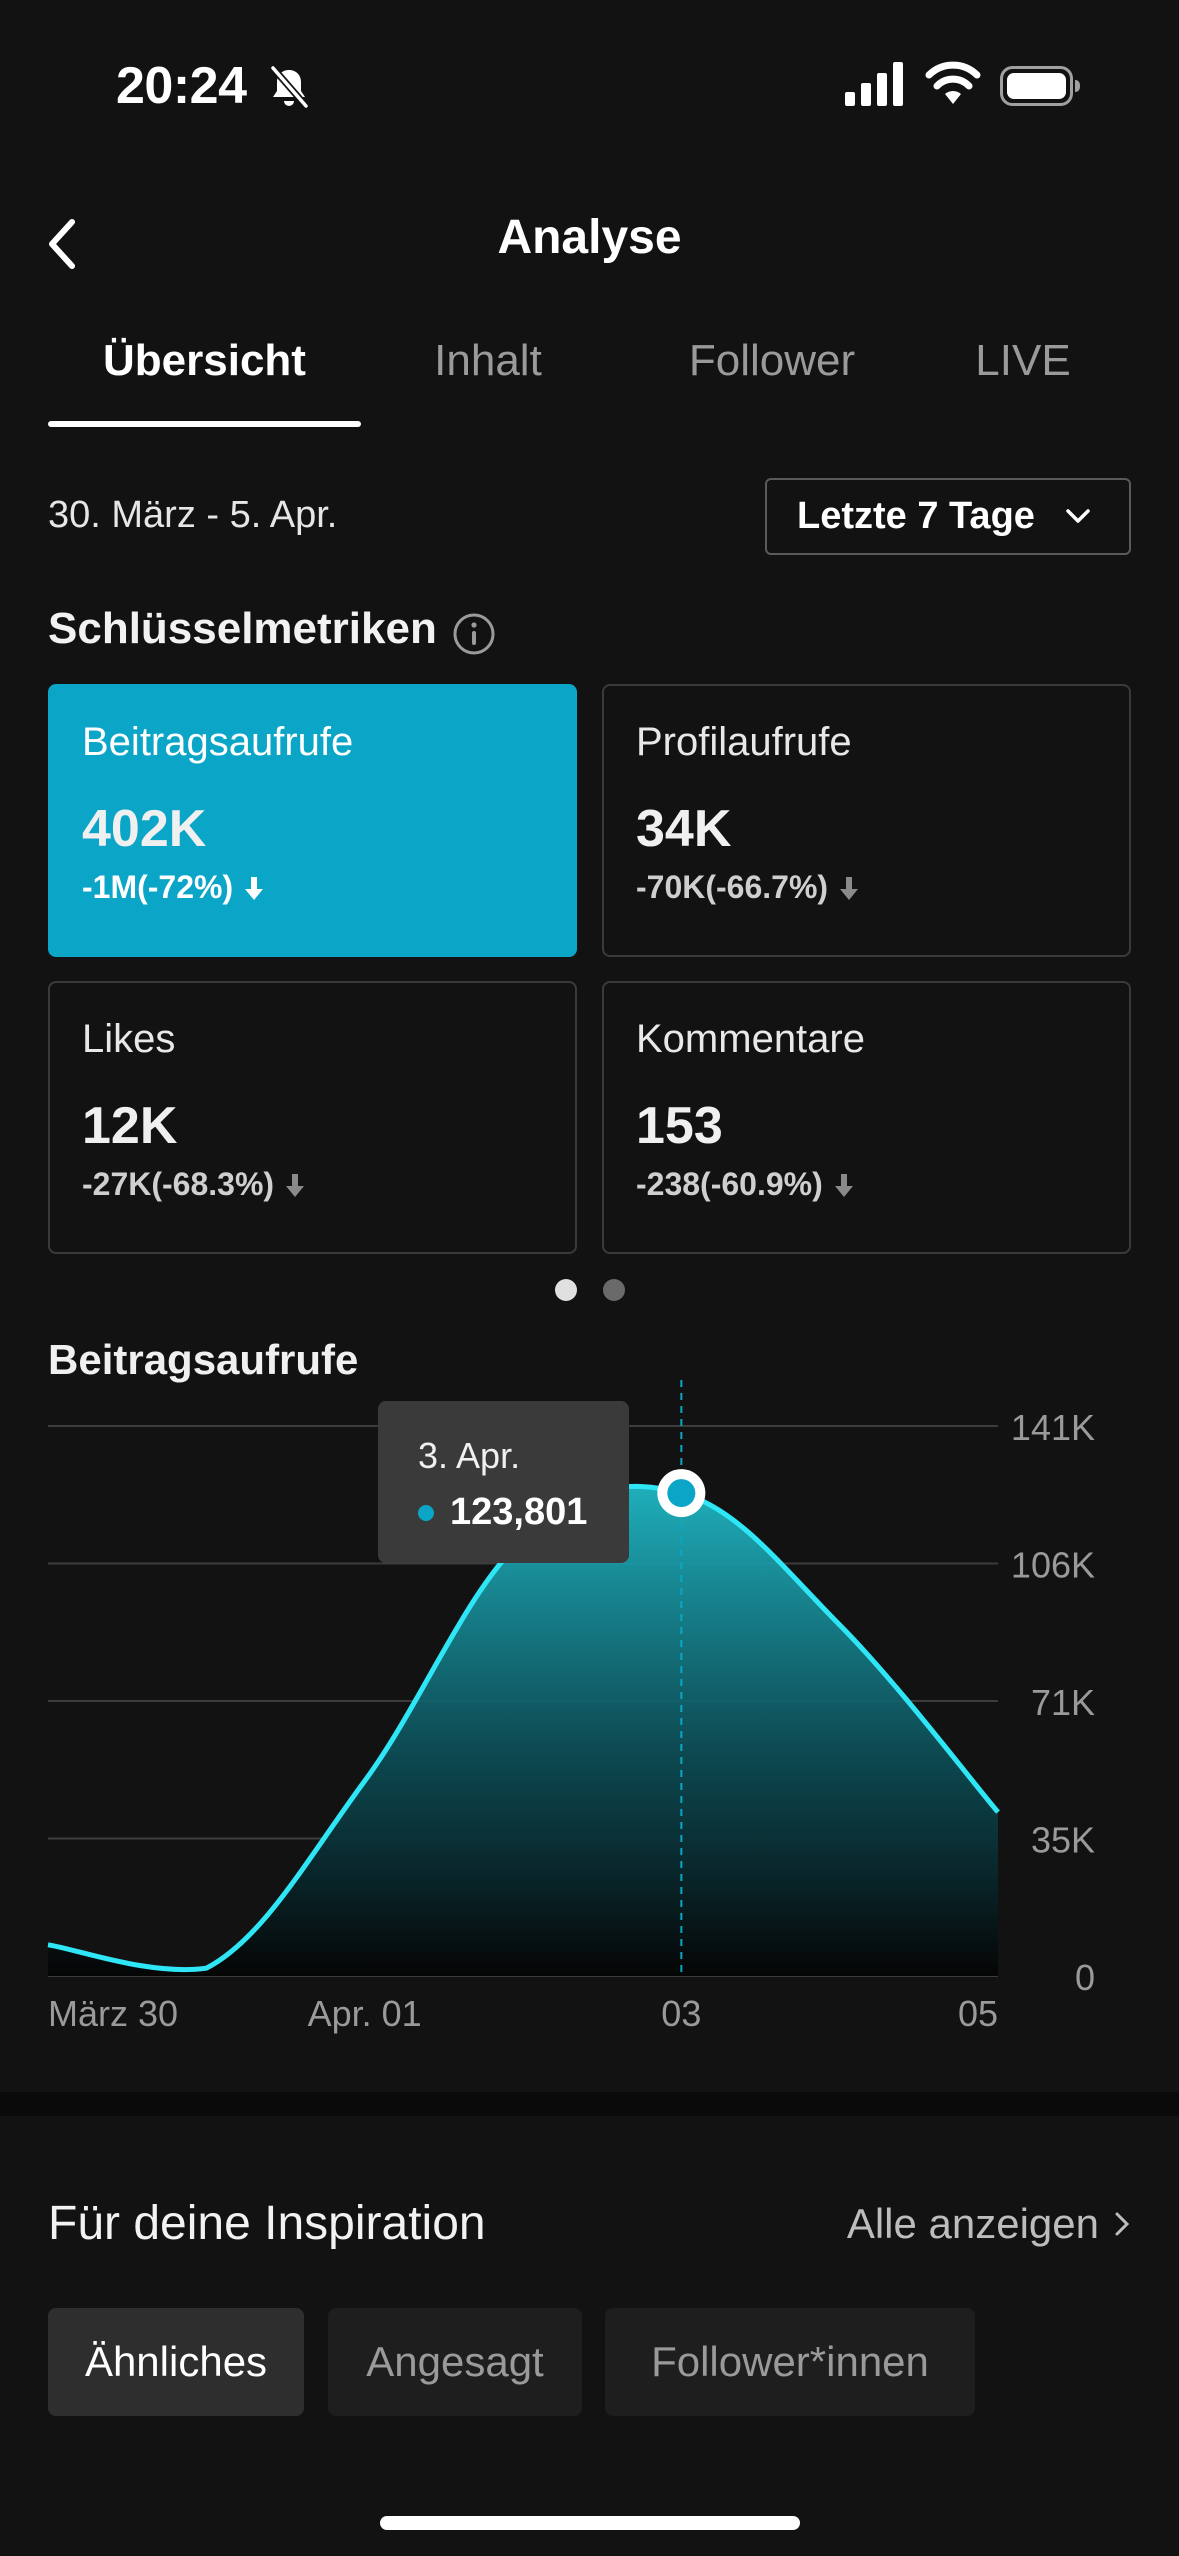  Describe the element at coordinates (681, 1493) in the screenshot. I see `highlight-marker` at that location.